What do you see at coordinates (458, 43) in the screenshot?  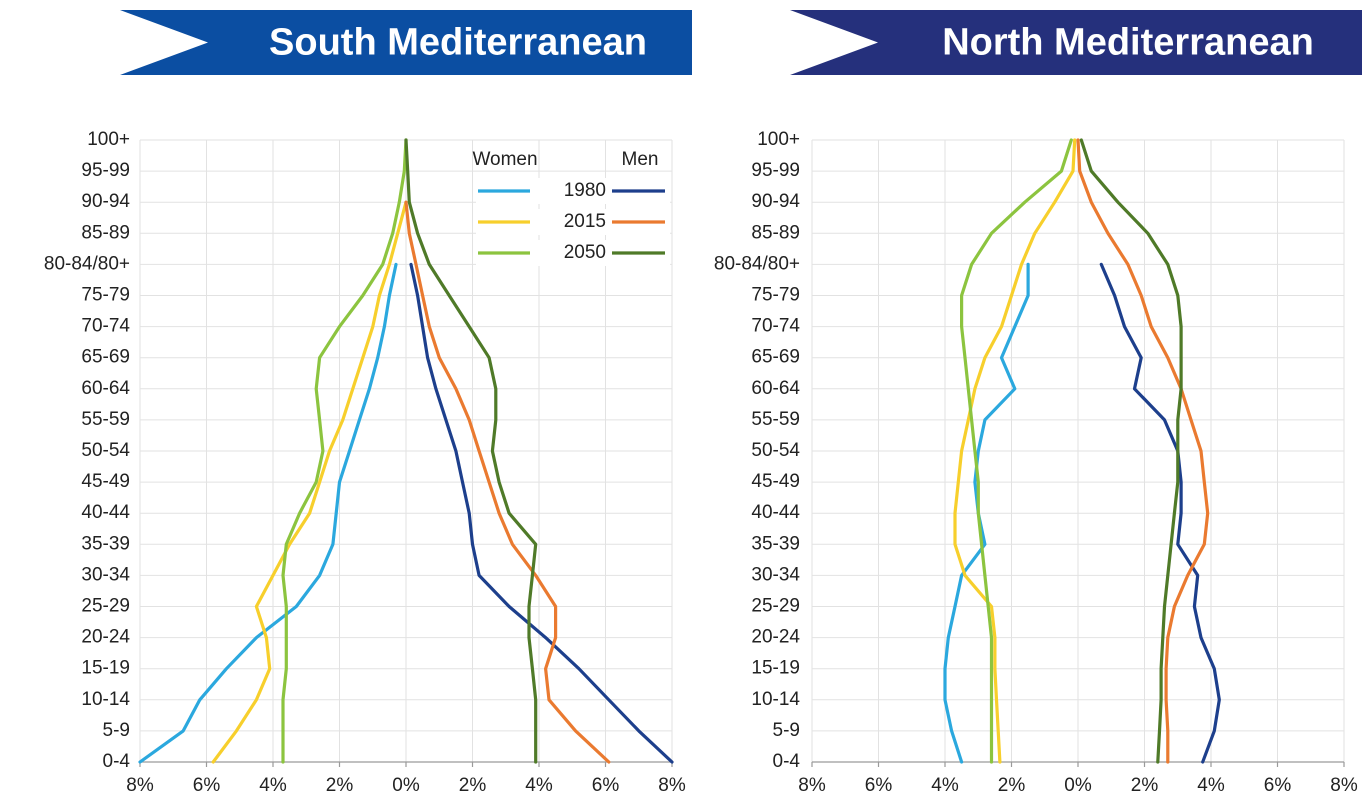 I see `chart-title: South Mediterranean` at bounding box center [458, 43].